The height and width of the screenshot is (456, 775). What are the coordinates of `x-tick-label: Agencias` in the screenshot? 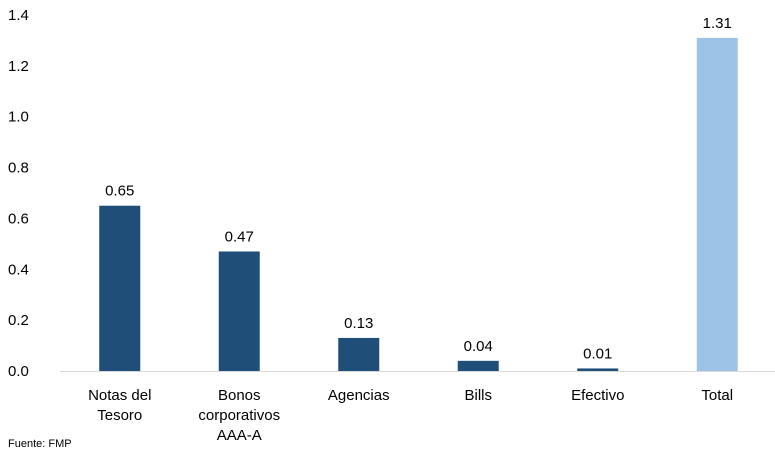 It's located at (359, 395).